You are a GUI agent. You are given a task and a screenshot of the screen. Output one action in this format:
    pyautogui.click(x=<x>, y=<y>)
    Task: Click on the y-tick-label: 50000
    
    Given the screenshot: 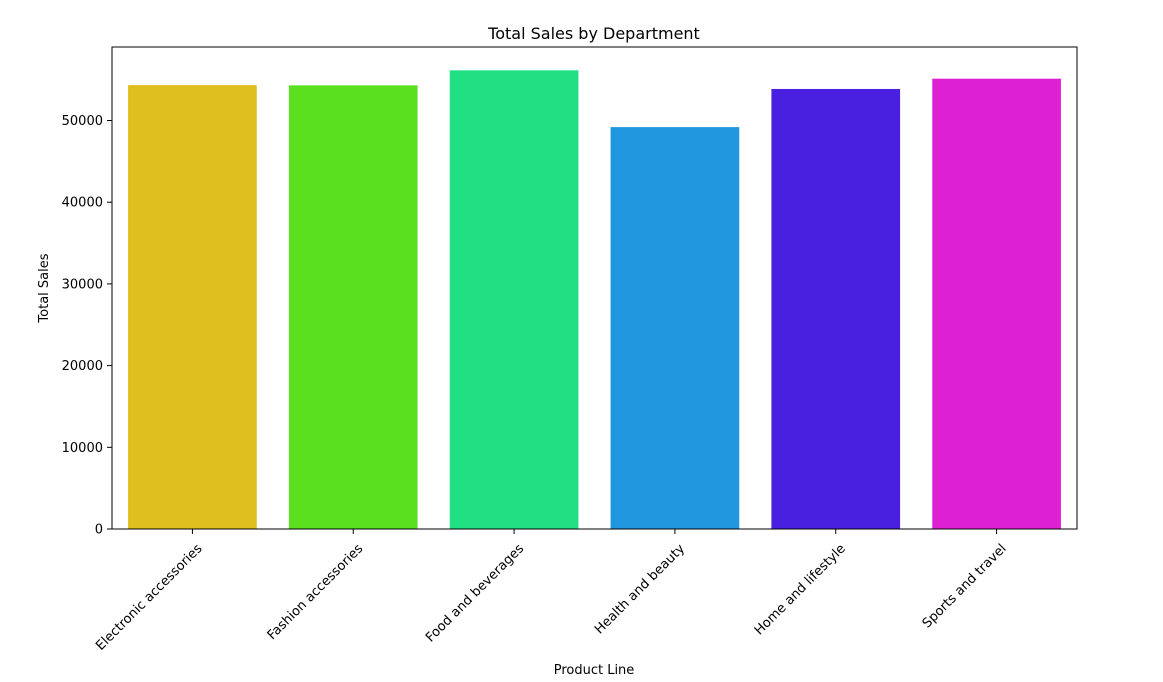 What is the action you would take?
    pyautogui.click(x=82, y=121)
    